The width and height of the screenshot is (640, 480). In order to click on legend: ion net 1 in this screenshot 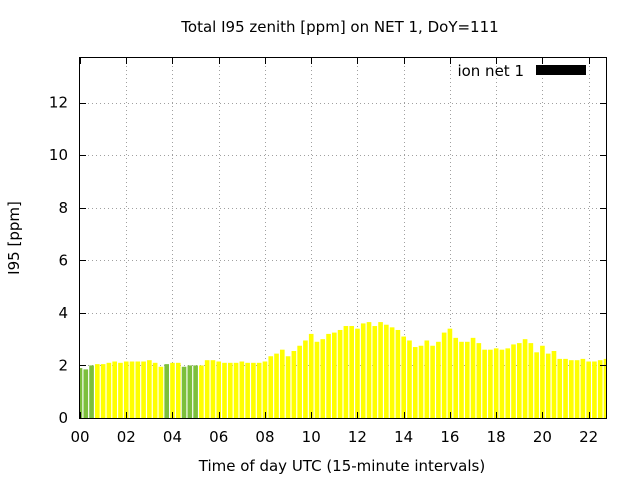, I will do `click(521, 71)`.